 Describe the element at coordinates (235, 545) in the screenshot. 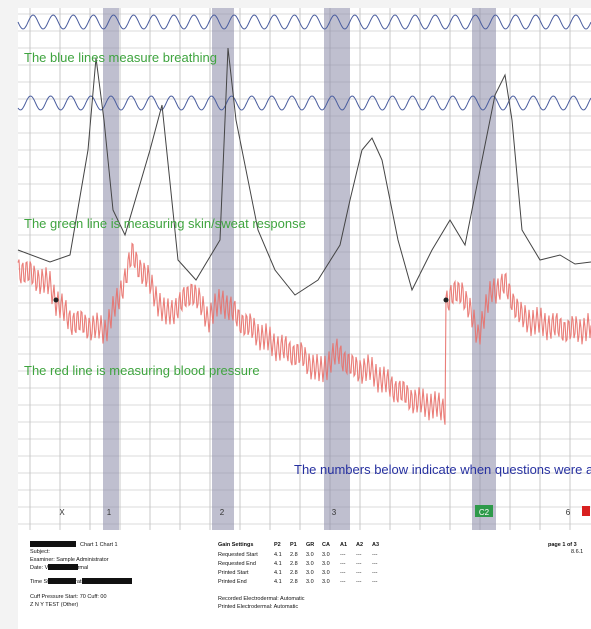

I see `settings-col-0: Gain Settings` at that location.